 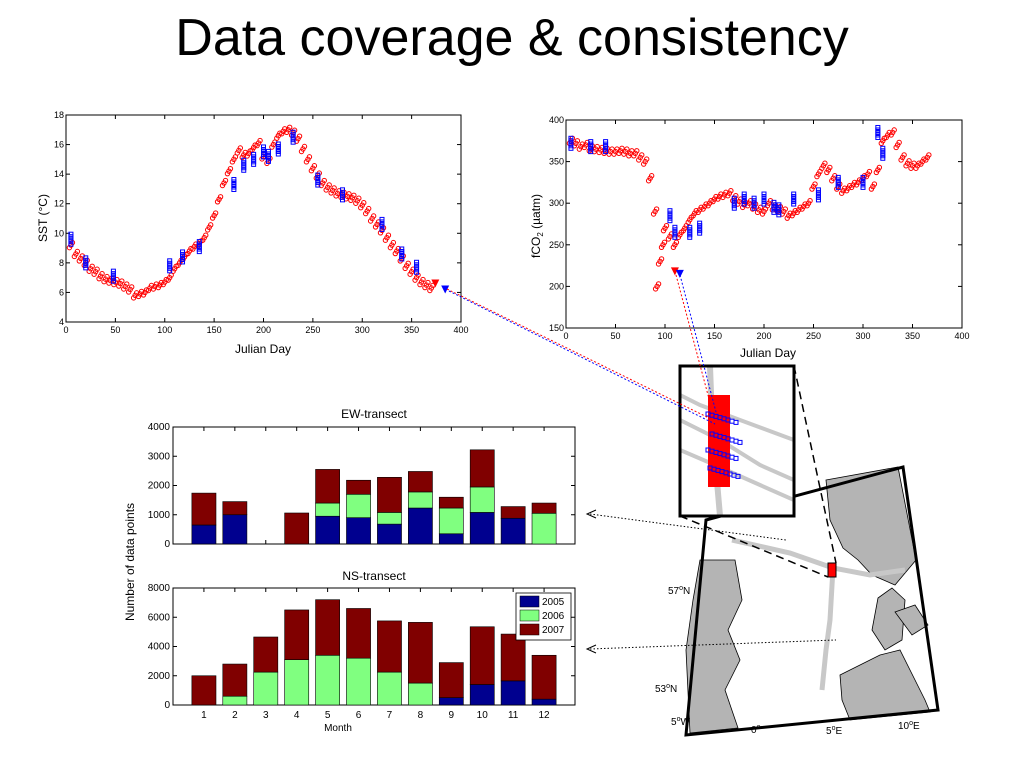 What do you see at coordinates (513, 693) in the screenshot?
I see `bar-segment-2005` at bounding box center [513, 693].